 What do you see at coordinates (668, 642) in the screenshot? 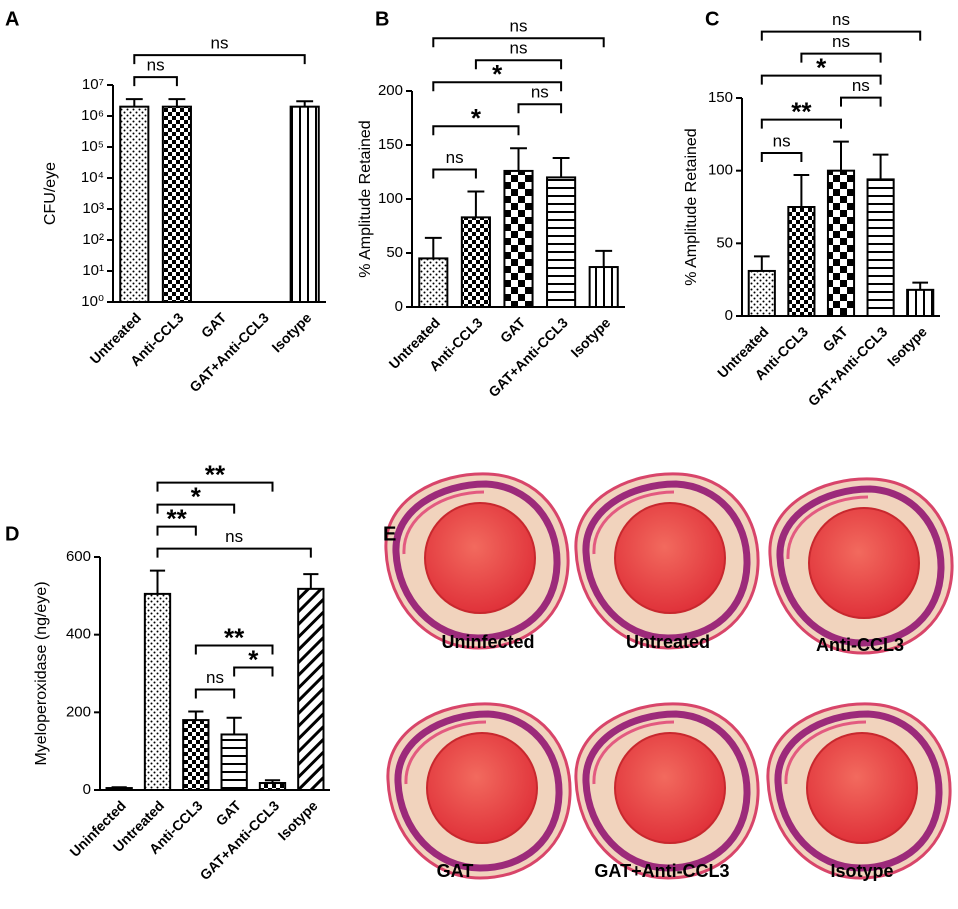
I see `image-label: Untreated` at bounding box center [668, 642].